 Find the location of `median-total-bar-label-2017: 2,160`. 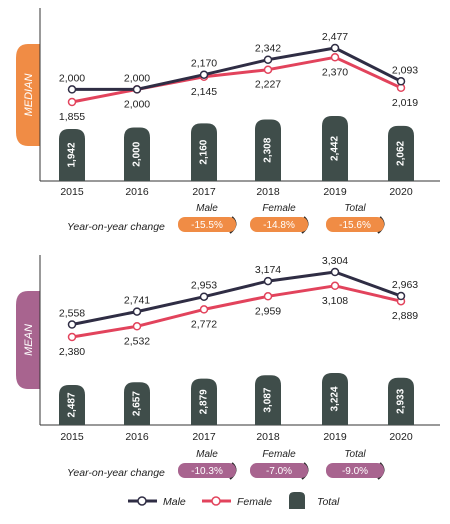

median-total-bar-label-2017: 2,160 is located at coordinates (204, 151).